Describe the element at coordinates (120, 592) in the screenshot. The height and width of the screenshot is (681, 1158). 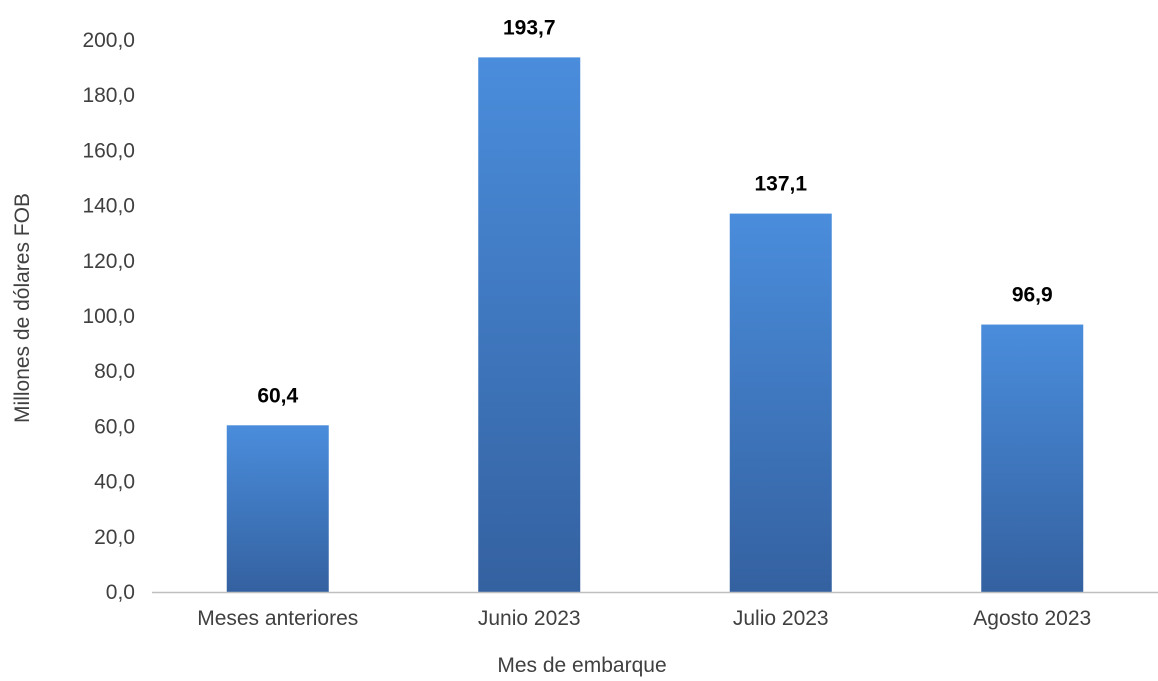
I see `y-tick-label: 0,0` at that location.